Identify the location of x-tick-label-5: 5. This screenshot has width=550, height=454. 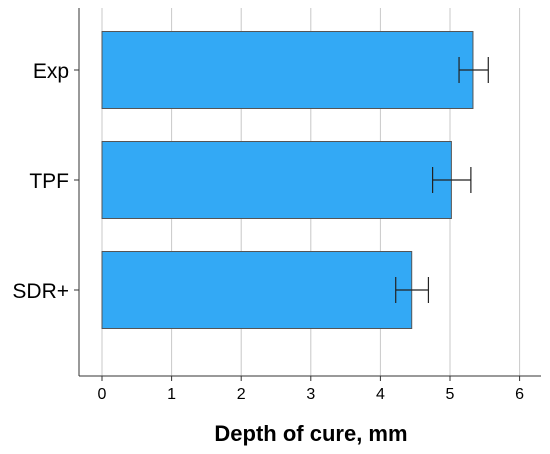
(450, 394).